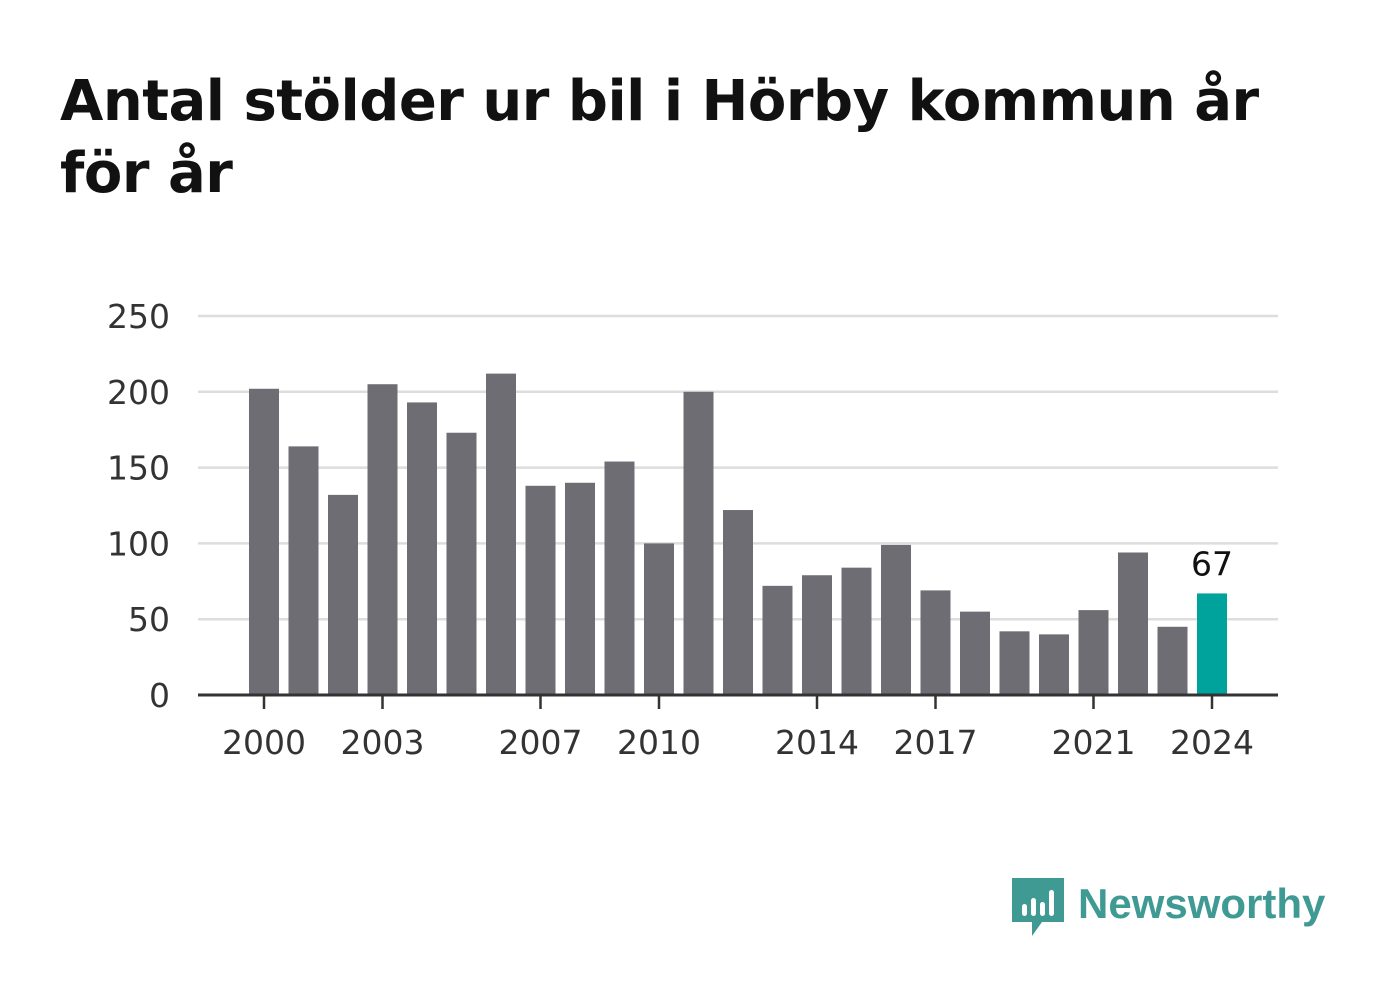 The width and height of the screenshot is (1382, 999). Describe the element at coordinates (1094, 742) in the screenshot. I see `x-tick-label: 2021` at that location.